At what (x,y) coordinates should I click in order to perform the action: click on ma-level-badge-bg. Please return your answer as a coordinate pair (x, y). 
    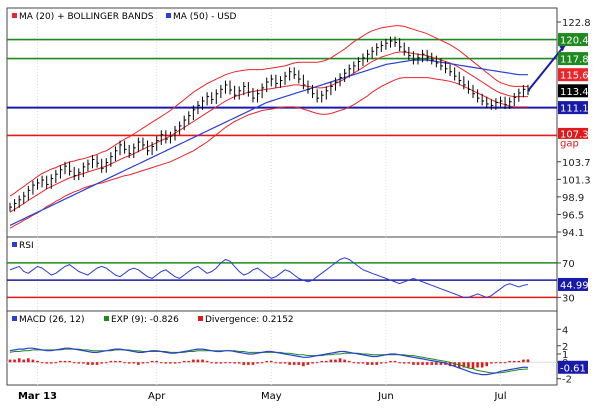
    Looking at the image, I should click on (573, 75).